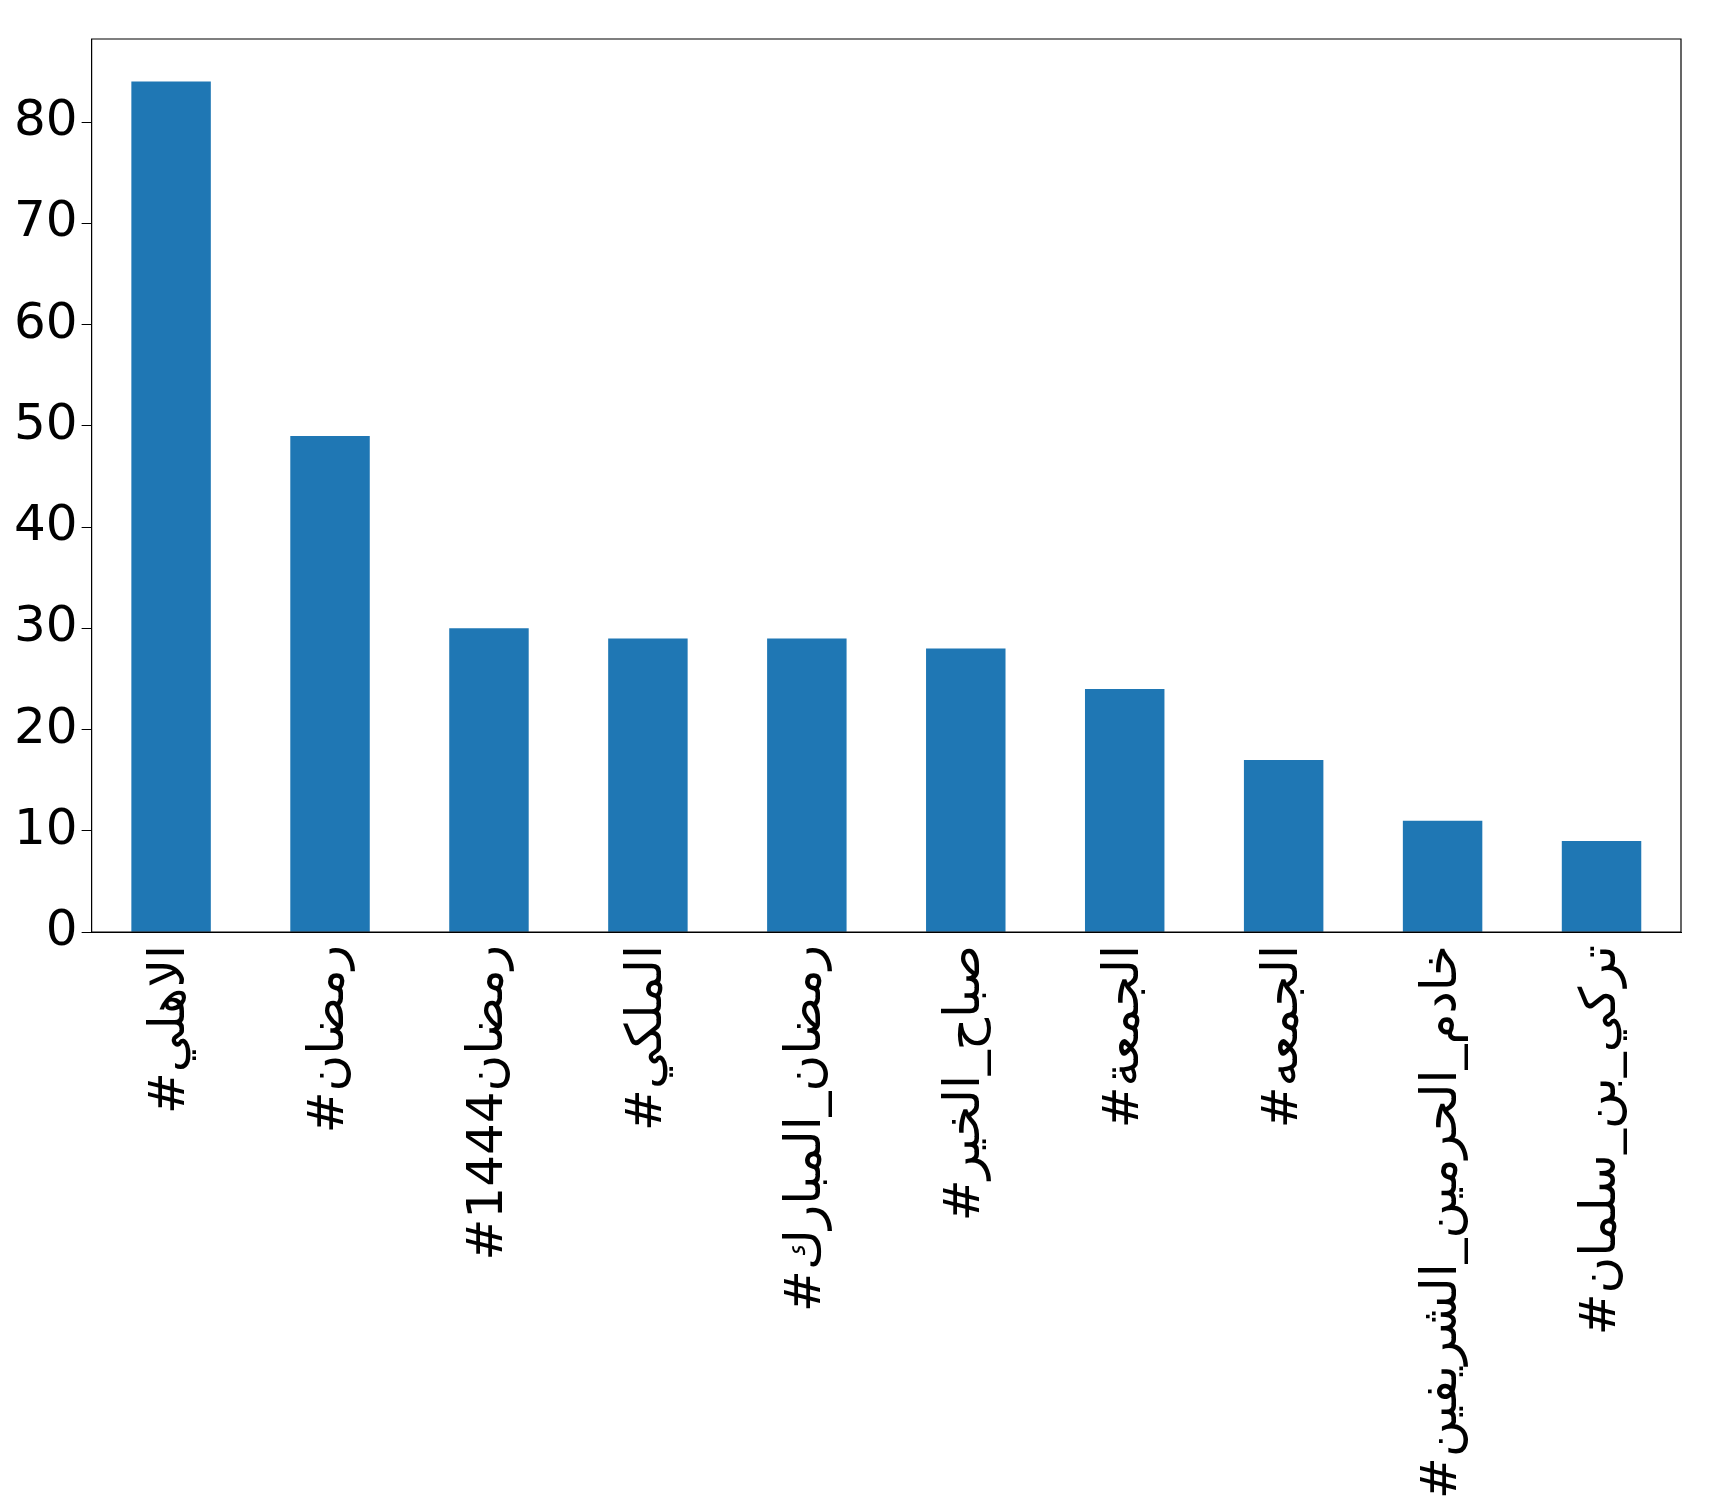 This screenshot has width=1719, height=1512. I want to click on y-tick-label: 70, so click(46, 219).